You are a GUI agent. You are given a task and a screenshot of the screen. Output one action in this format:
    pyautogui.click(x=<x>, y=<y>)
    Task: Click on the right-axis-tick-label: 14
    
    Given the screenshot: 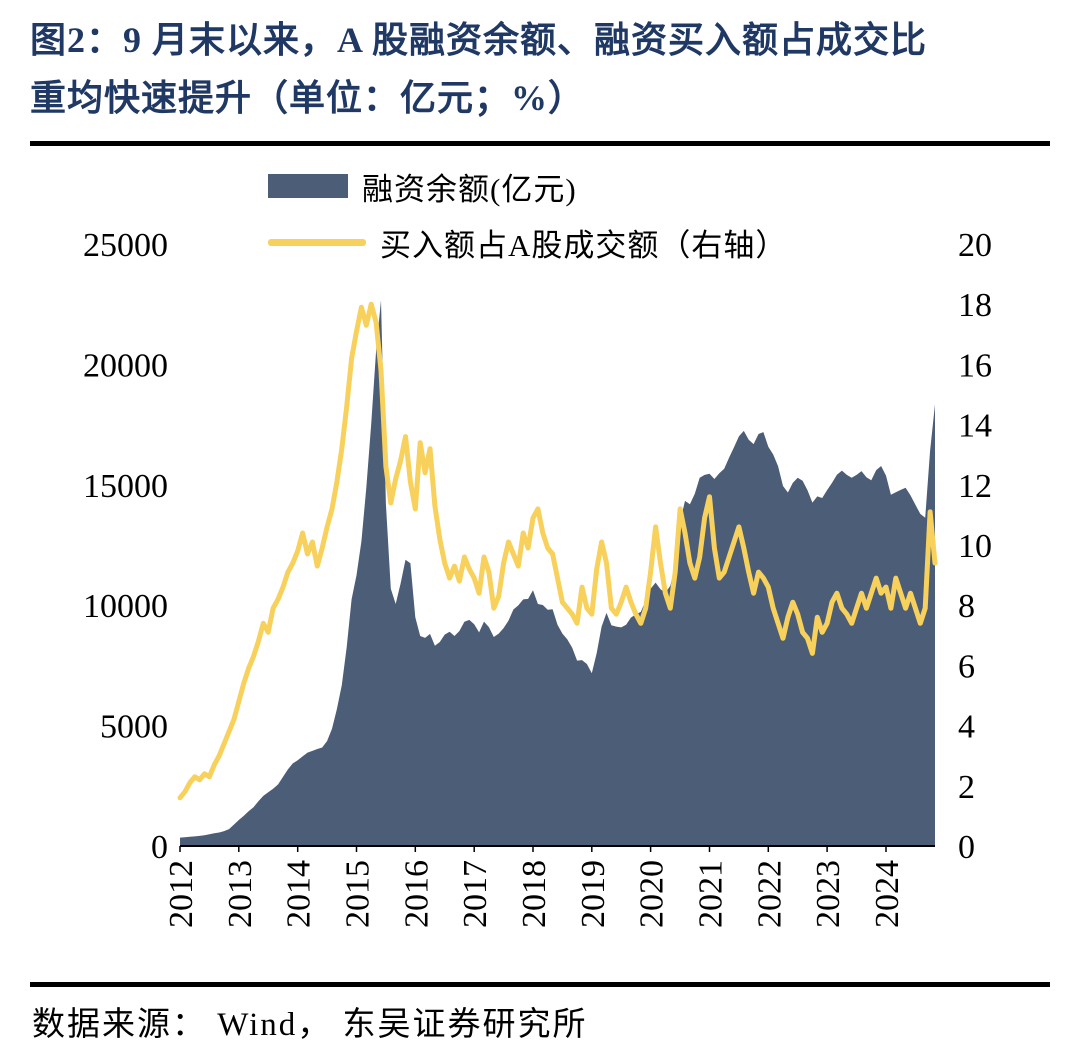 What is the action you would take?
    pyautogui.click(x=975, y=426)
    